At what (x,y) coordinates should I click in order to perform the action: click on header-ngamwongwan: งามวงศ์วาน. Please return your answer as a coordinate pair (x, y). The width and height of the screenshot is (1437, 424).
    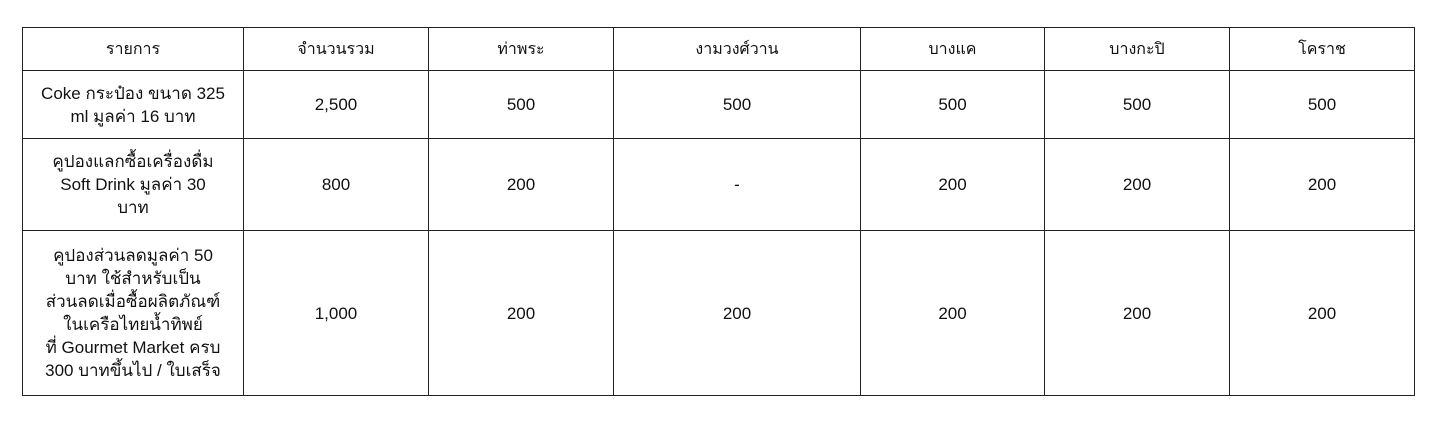
    Looking at the image, I should click on (737, 49).